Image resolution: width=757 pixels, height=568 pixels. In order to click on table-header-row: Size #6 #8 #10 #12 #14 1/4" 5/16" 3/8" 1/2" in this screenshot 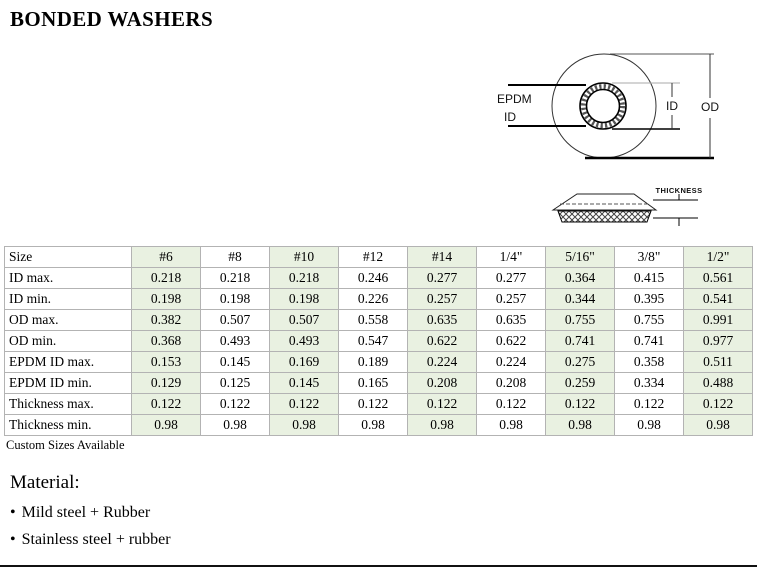, I will do `click(378, 257)`.